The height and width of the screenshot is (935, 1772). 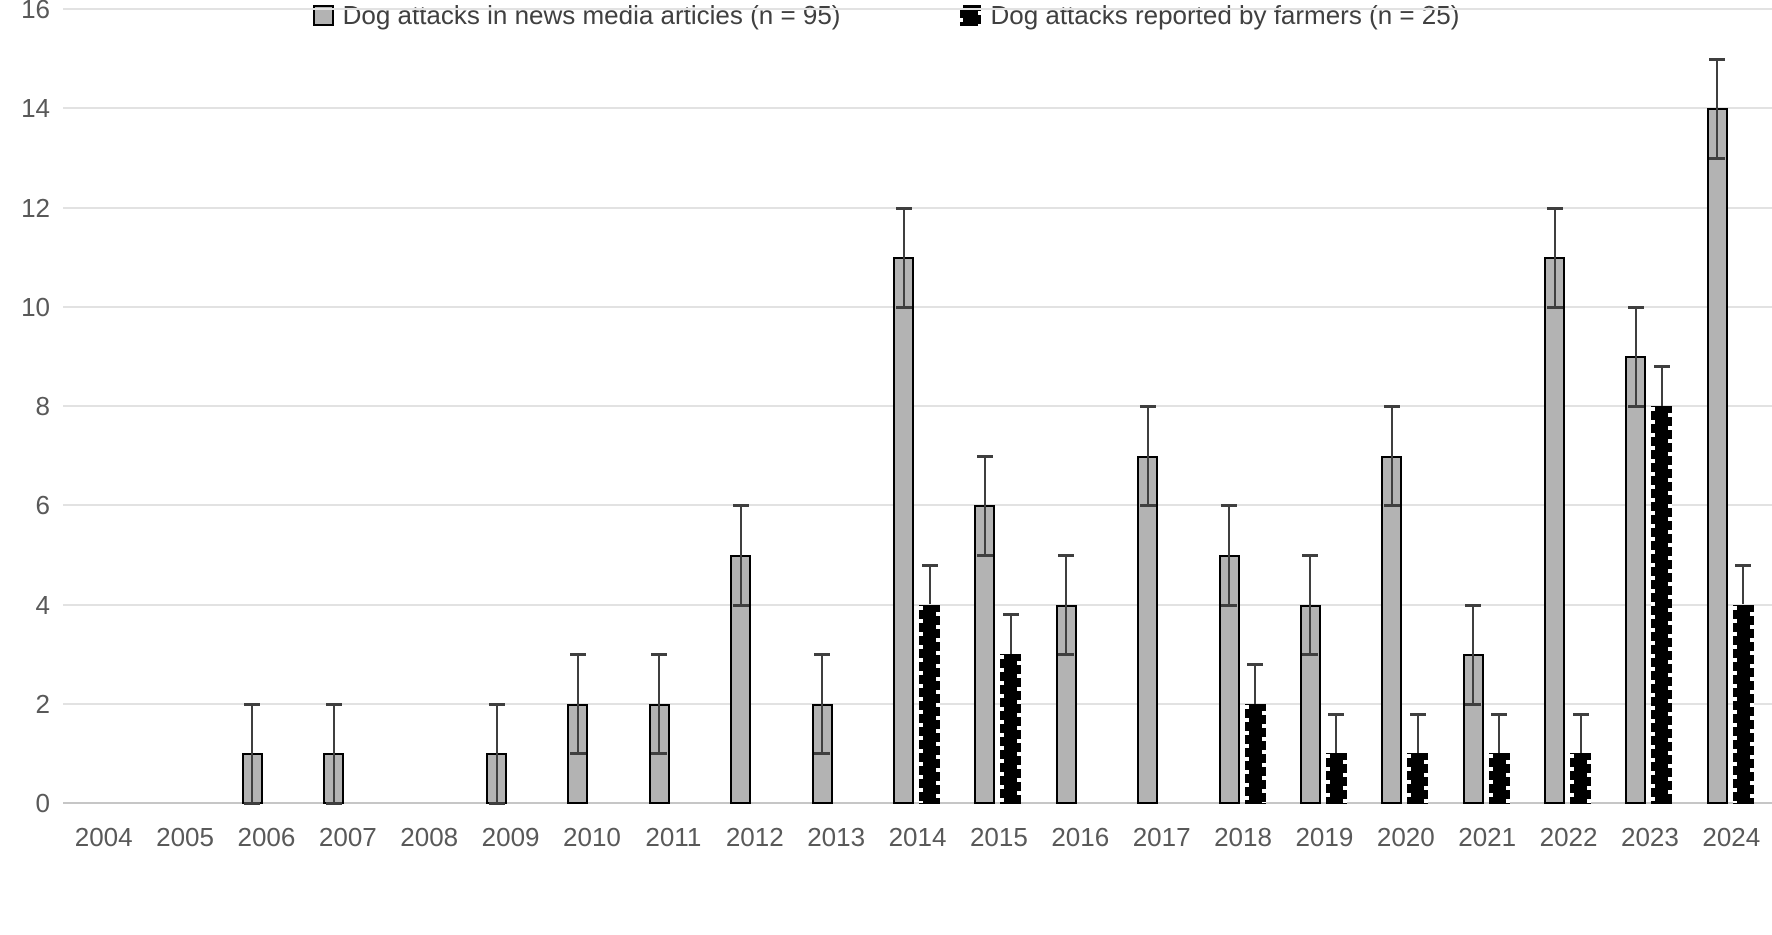 I want to click on error-bar-cap-bottom-news-2014, so click(x=903, y=307).